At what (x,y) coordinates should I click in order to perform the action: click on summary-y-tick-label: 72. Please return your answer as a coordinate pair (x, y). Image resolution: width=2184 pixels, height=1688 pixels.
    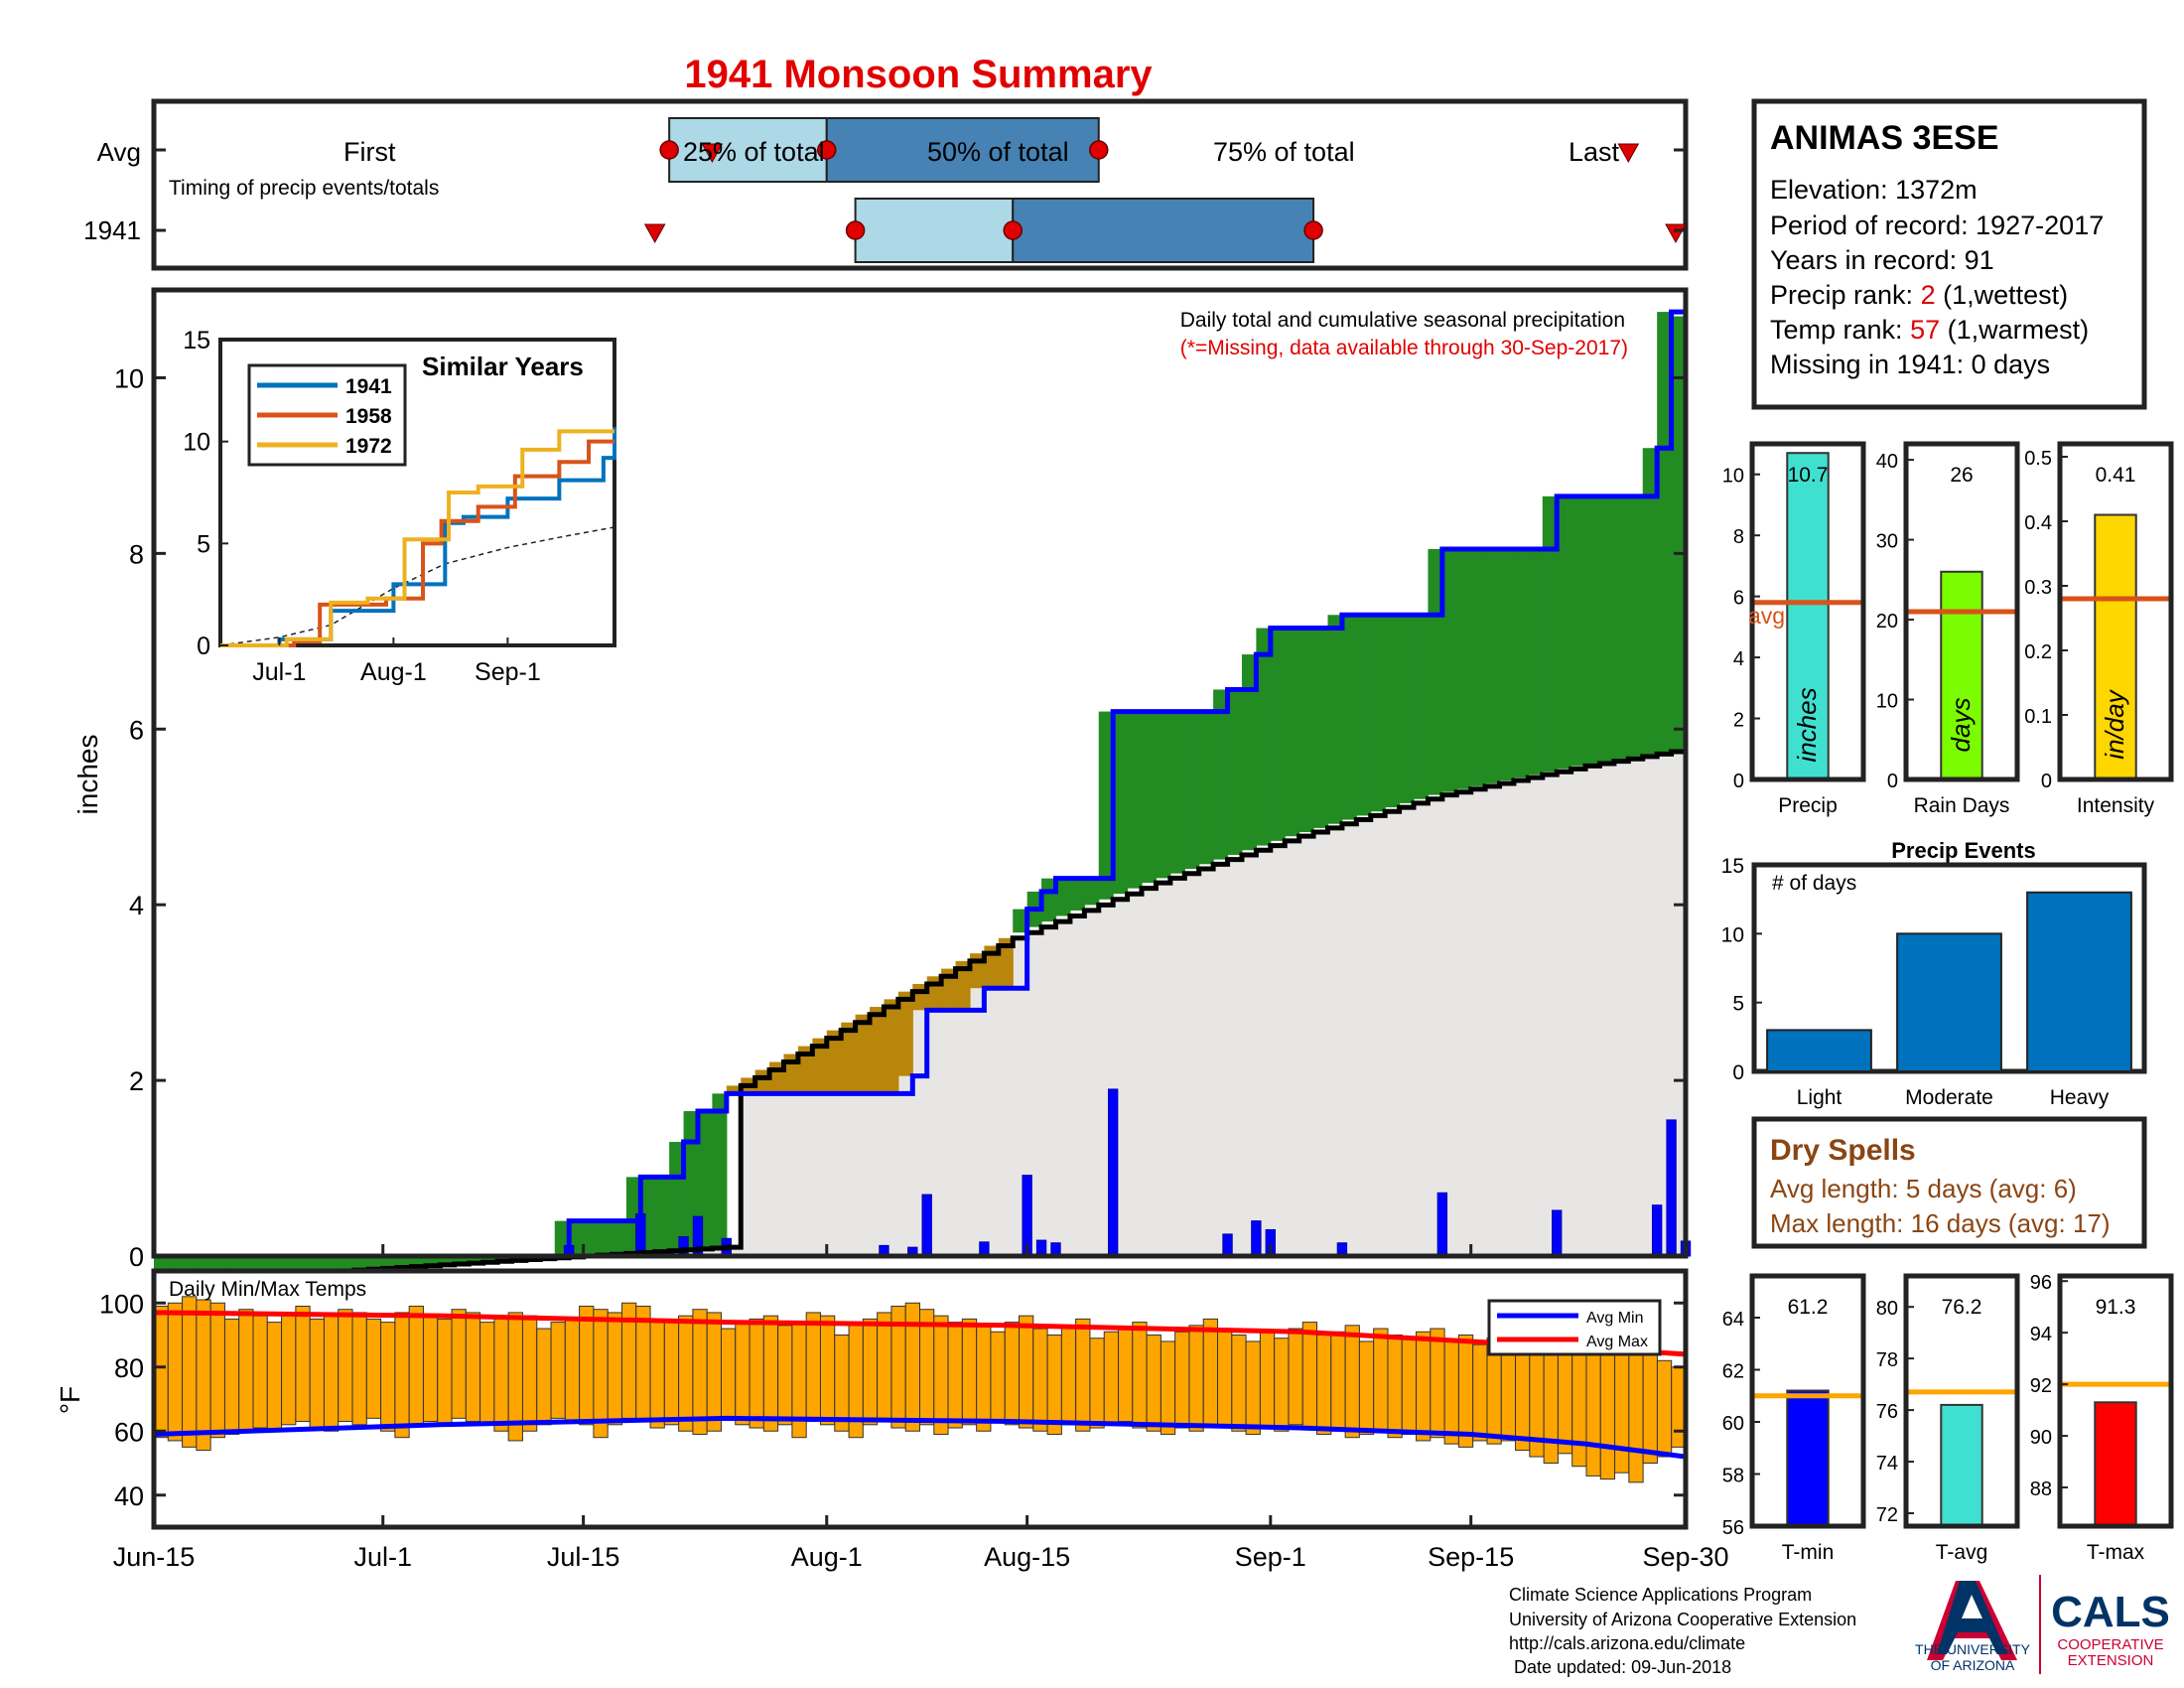
    Looking at the image, I should click on (1887, 1515).